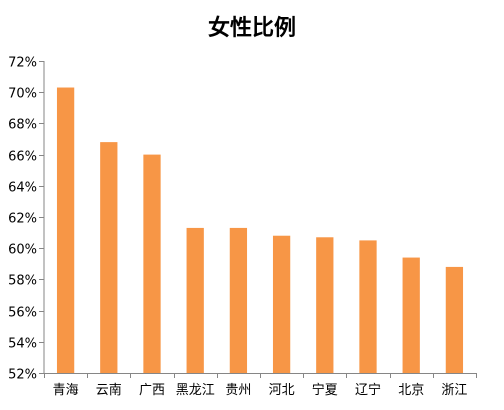 The width and height of the screenshot is (504, 410). What do you see at coordinates (22, 94) in the screenshot?
I see `y-tick-label: 70%` at bounding box center [22, 94].